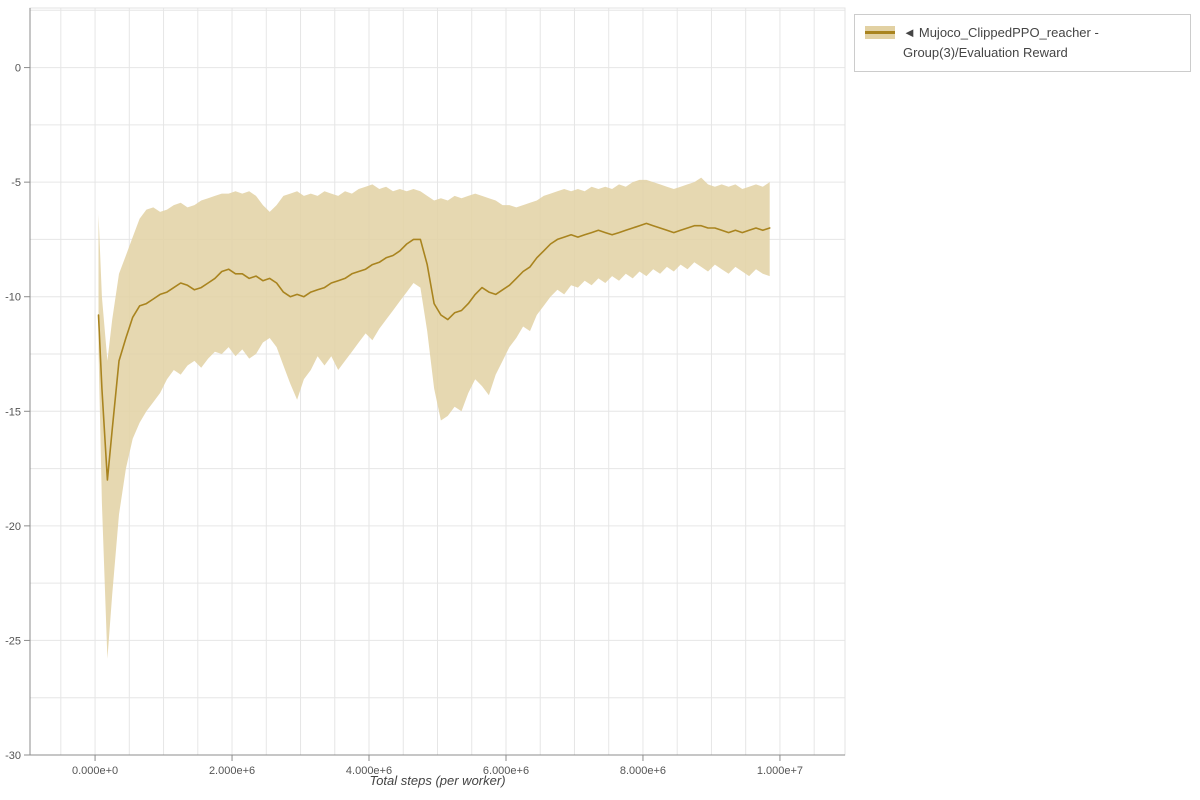  I want to click on legend-band-swatch, so click(880, 32).